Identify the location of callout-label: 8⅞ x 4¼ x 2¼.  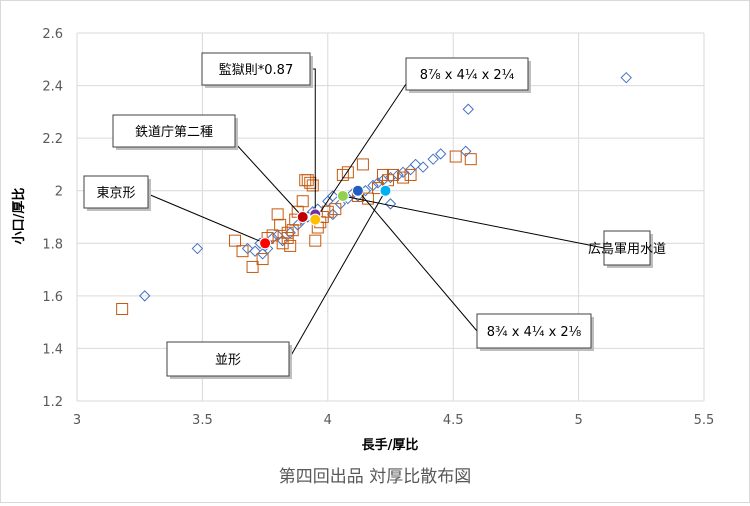
(467, 75).